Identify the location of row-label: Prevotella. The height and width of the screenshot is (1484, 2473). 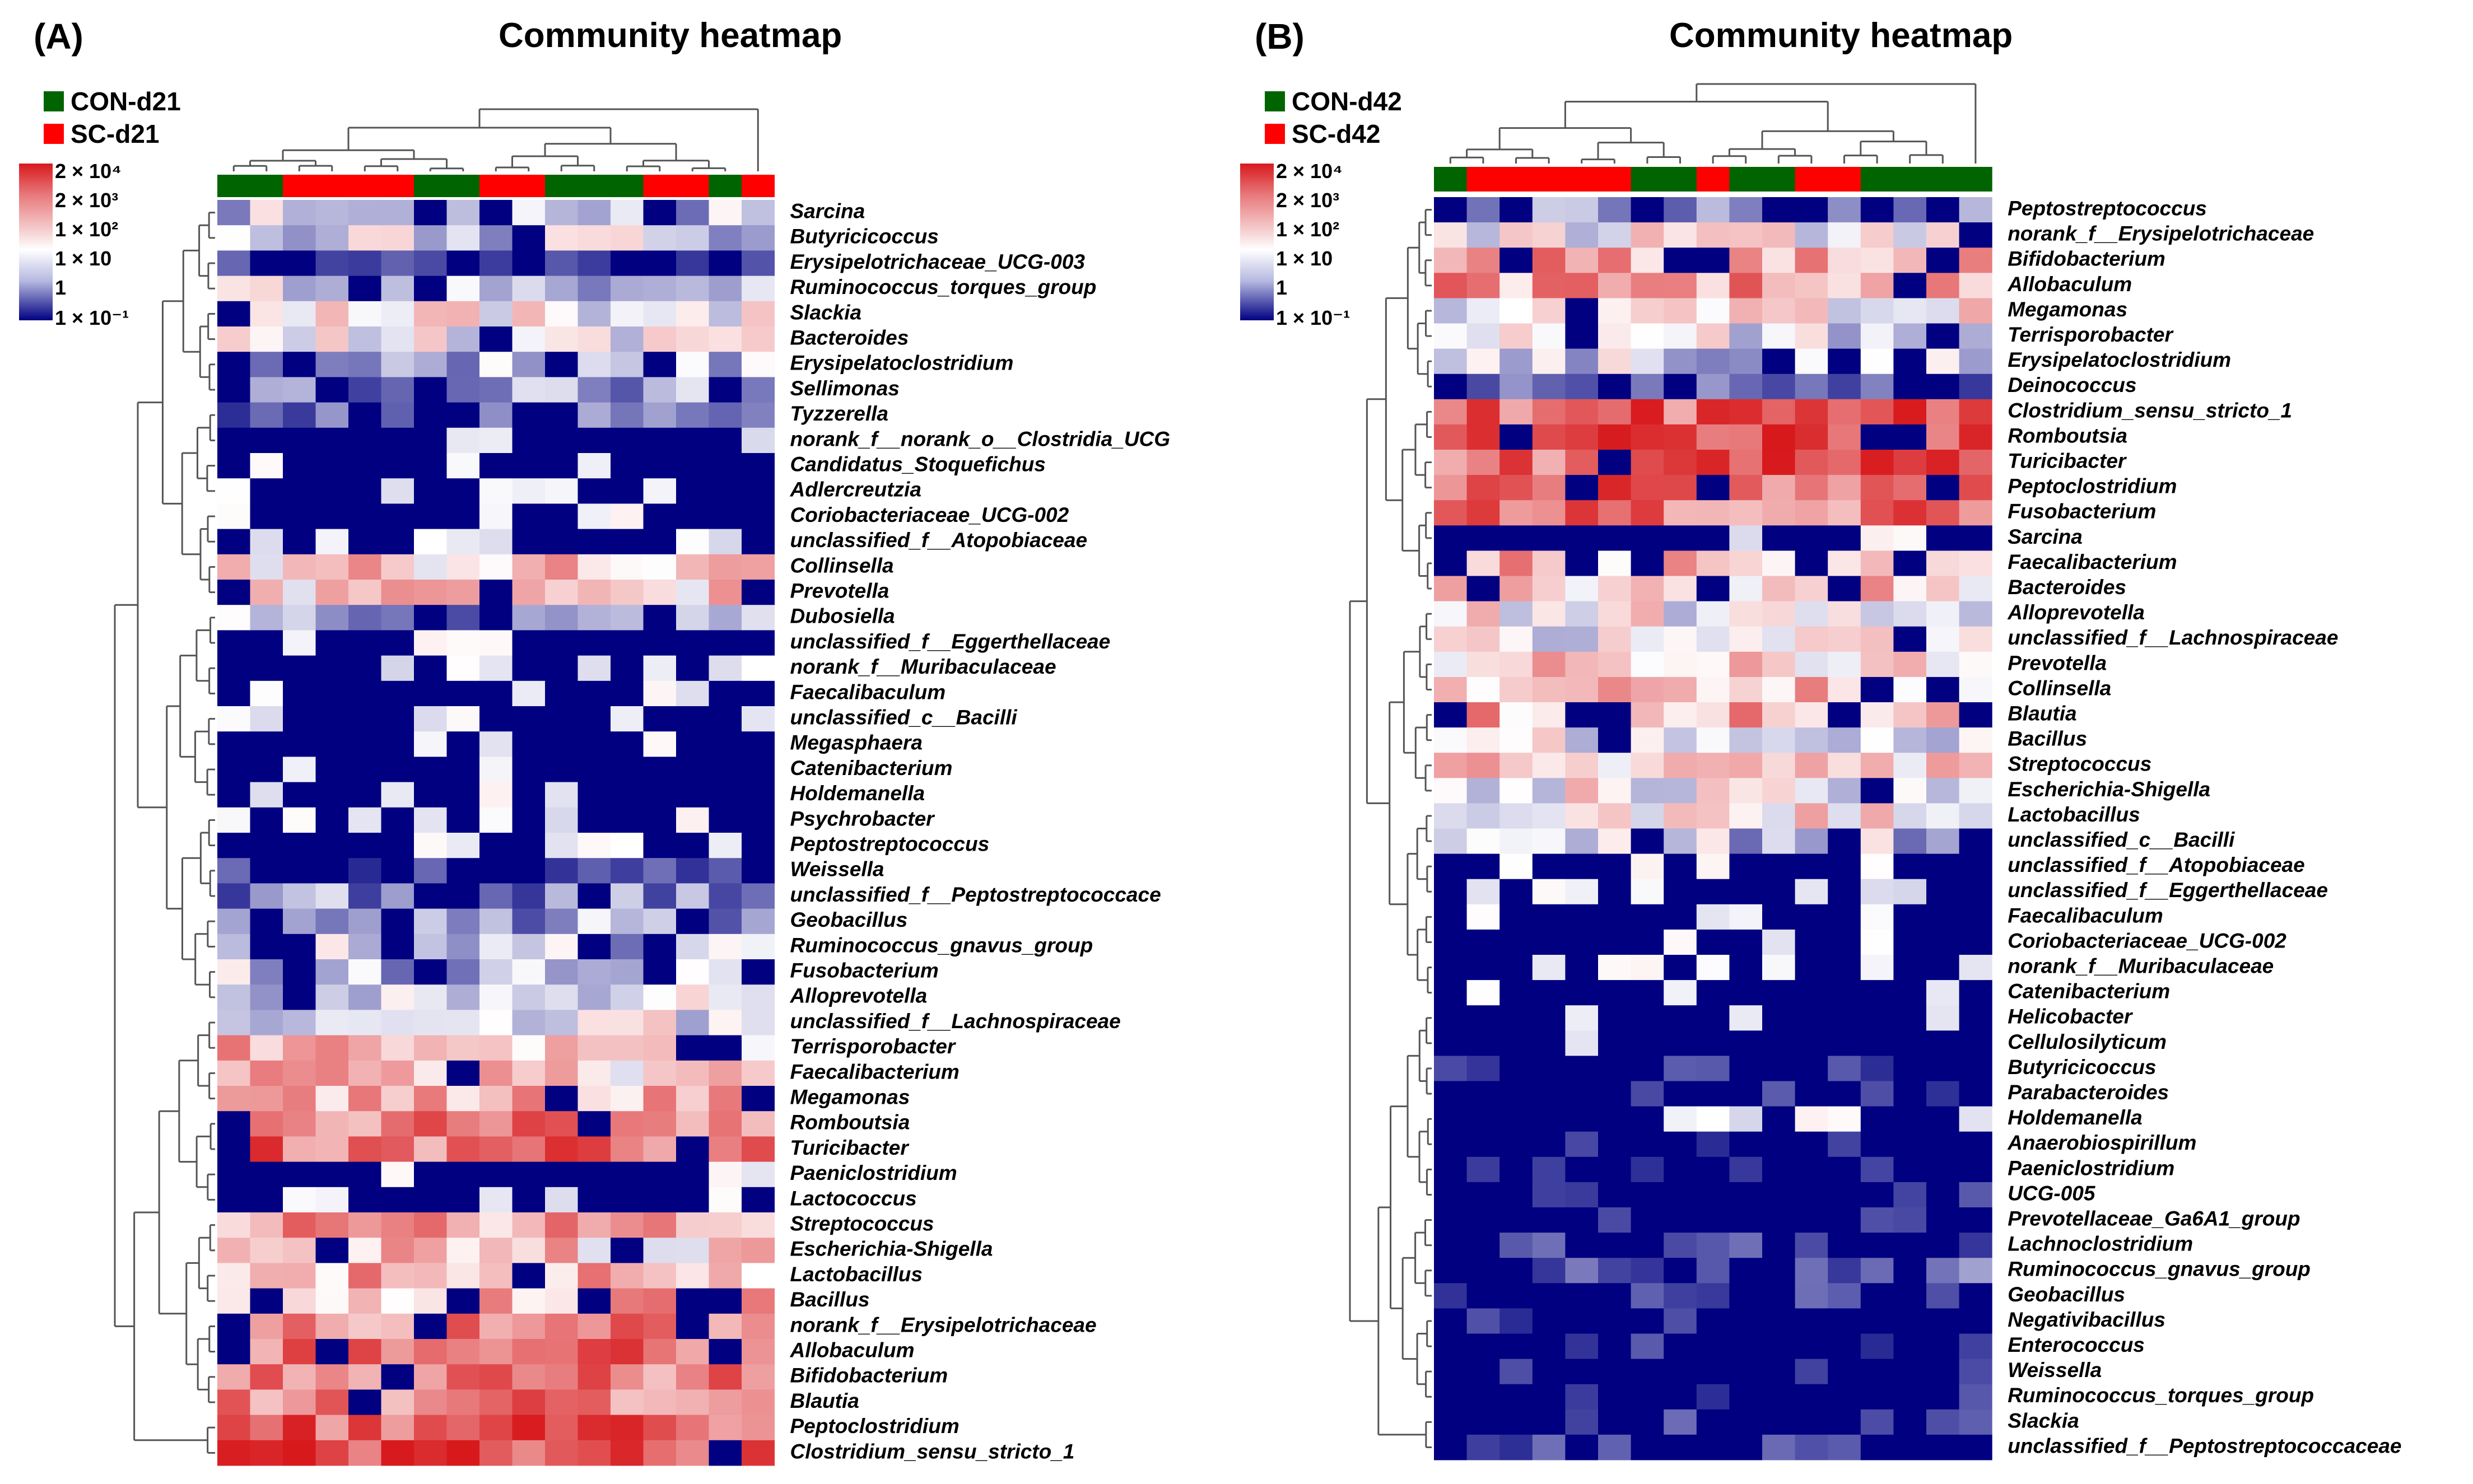
(839, 591).